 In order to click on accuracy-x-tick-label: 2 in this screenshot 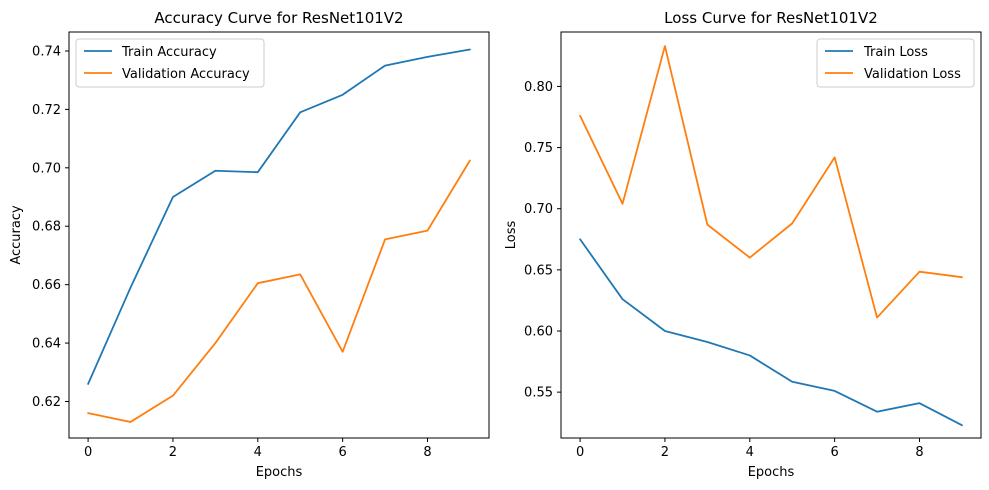, I will do `click(173, 452)`.